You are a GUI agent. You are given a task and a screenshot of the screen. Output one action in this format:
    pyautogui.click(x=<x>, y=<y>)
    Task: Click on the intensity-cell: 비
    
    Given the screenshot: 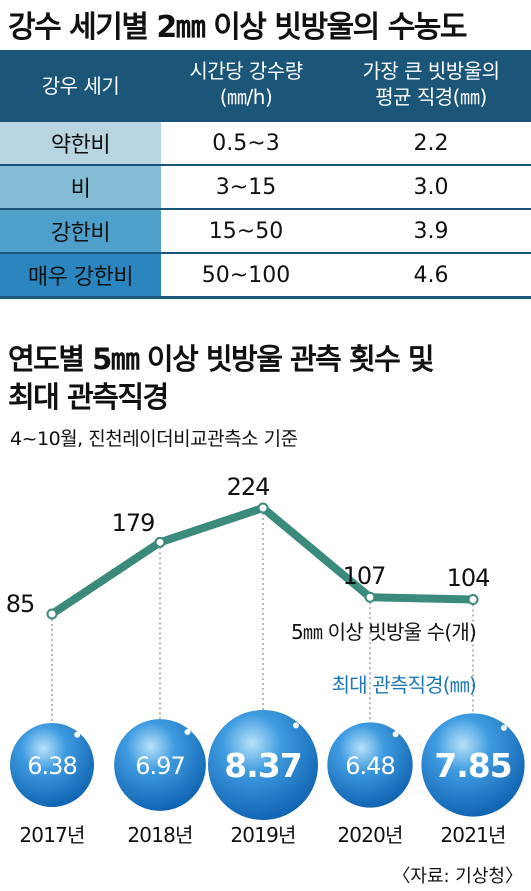 What is the action you would take?
    pyautogui.click(x=80, y=187)
    